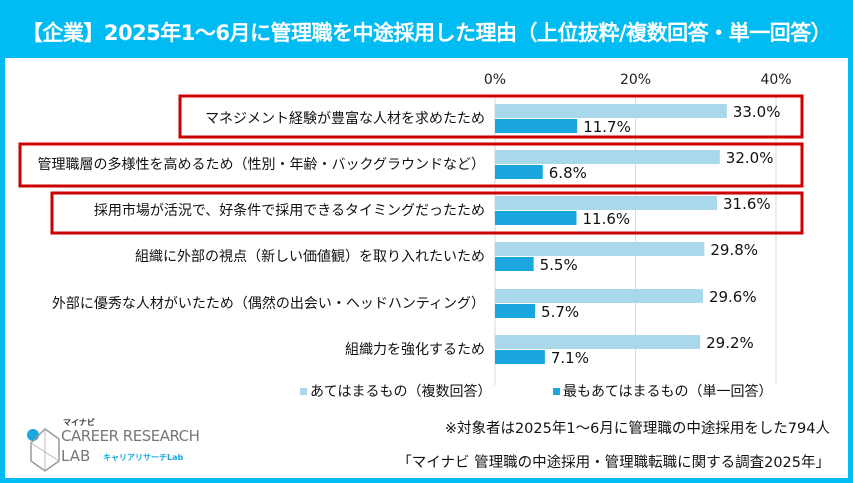 The width and height of the screenshot is (853, 483). Describe the element at coordinates (568, 173) in the screenshot. I see `data-label: 6.8%` at that location.